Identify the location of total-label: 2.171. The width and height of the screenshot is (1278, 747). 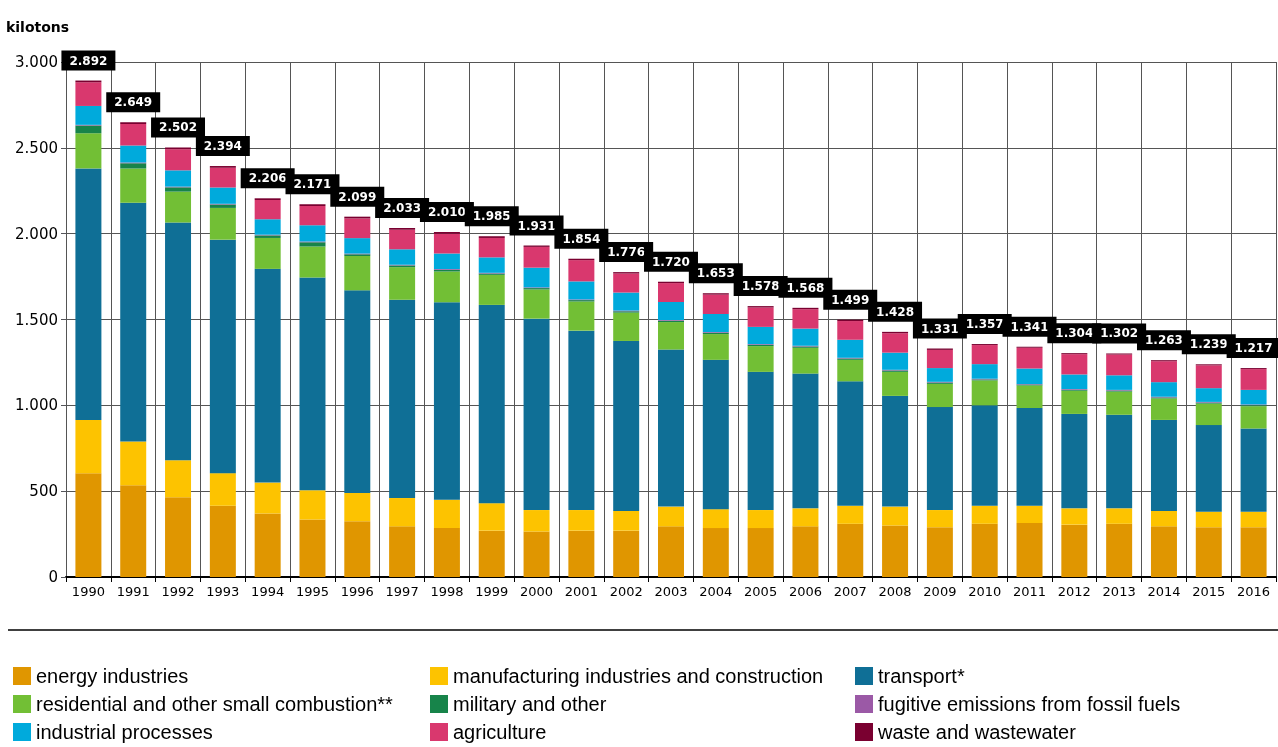
(312, 184).